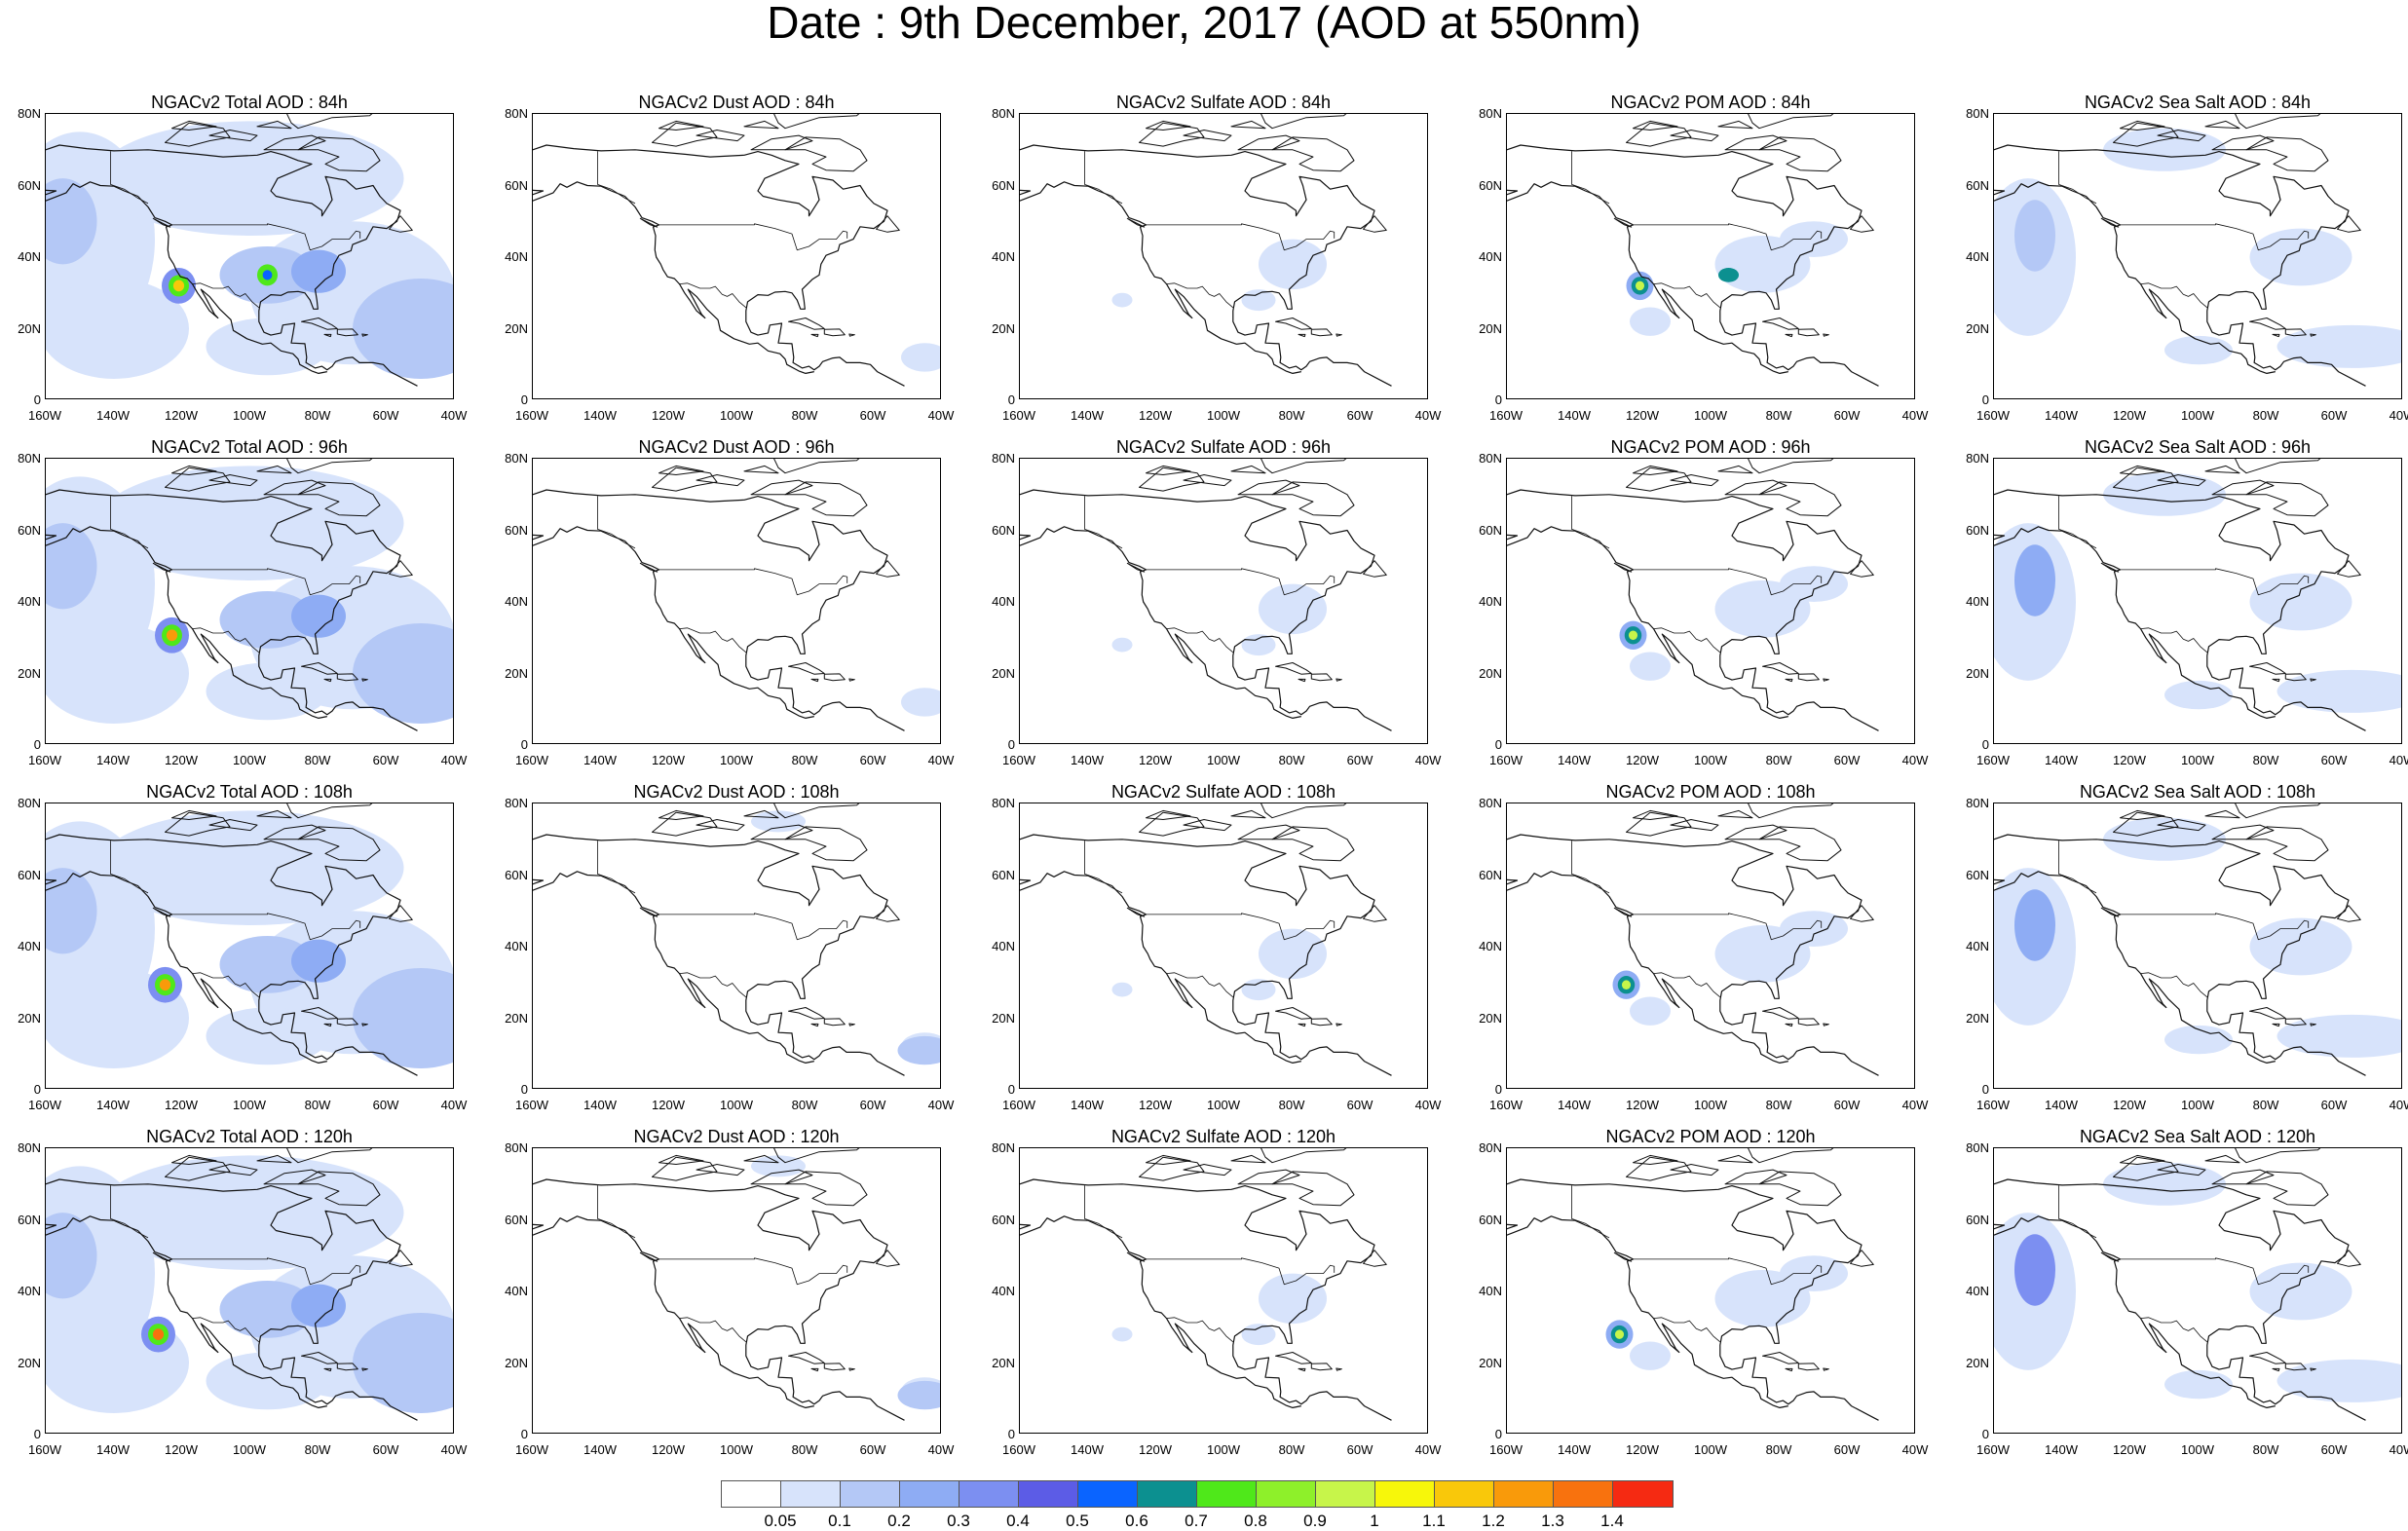  I want to click on x-tick-label: 100W, so click(736, 1105).